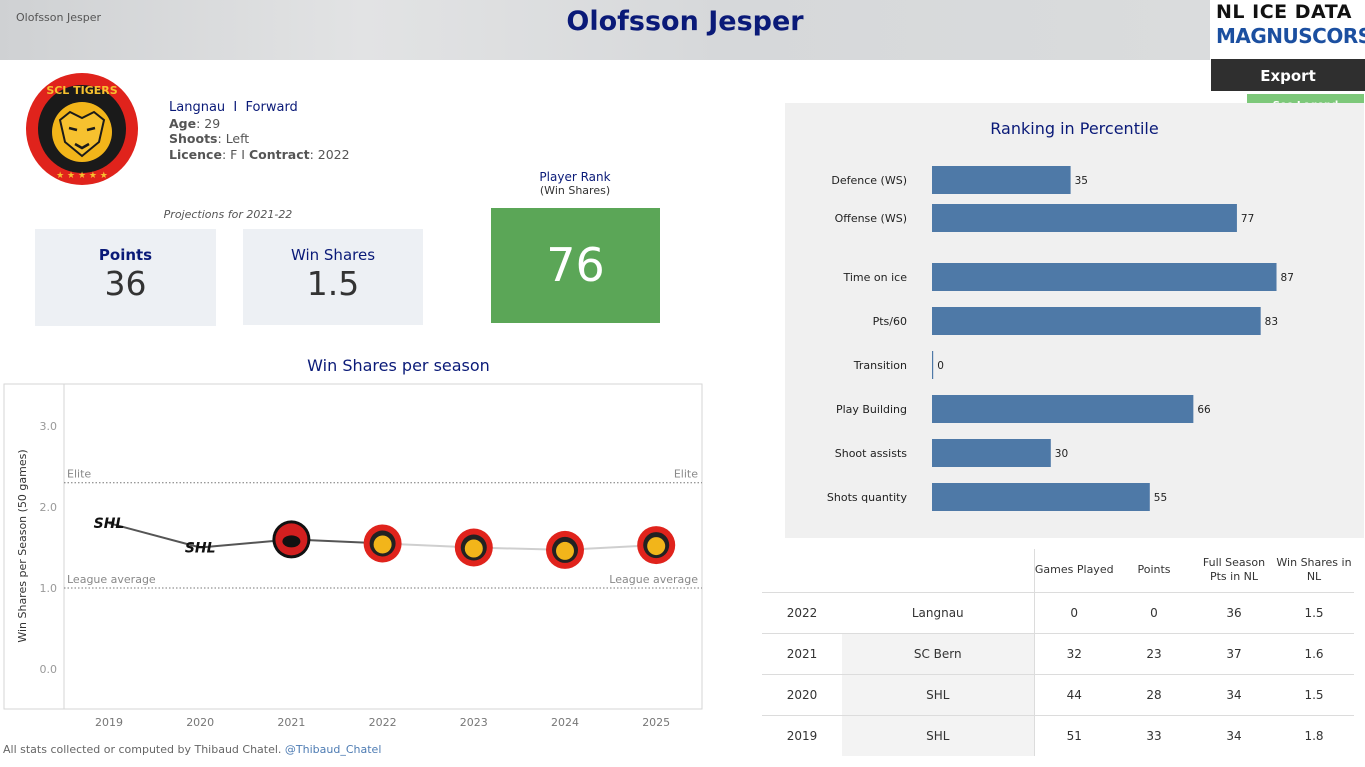  Describe the element at coordinates (398, 365) in the screenshot. I see `chart-title: Win Shares per season` at that location.